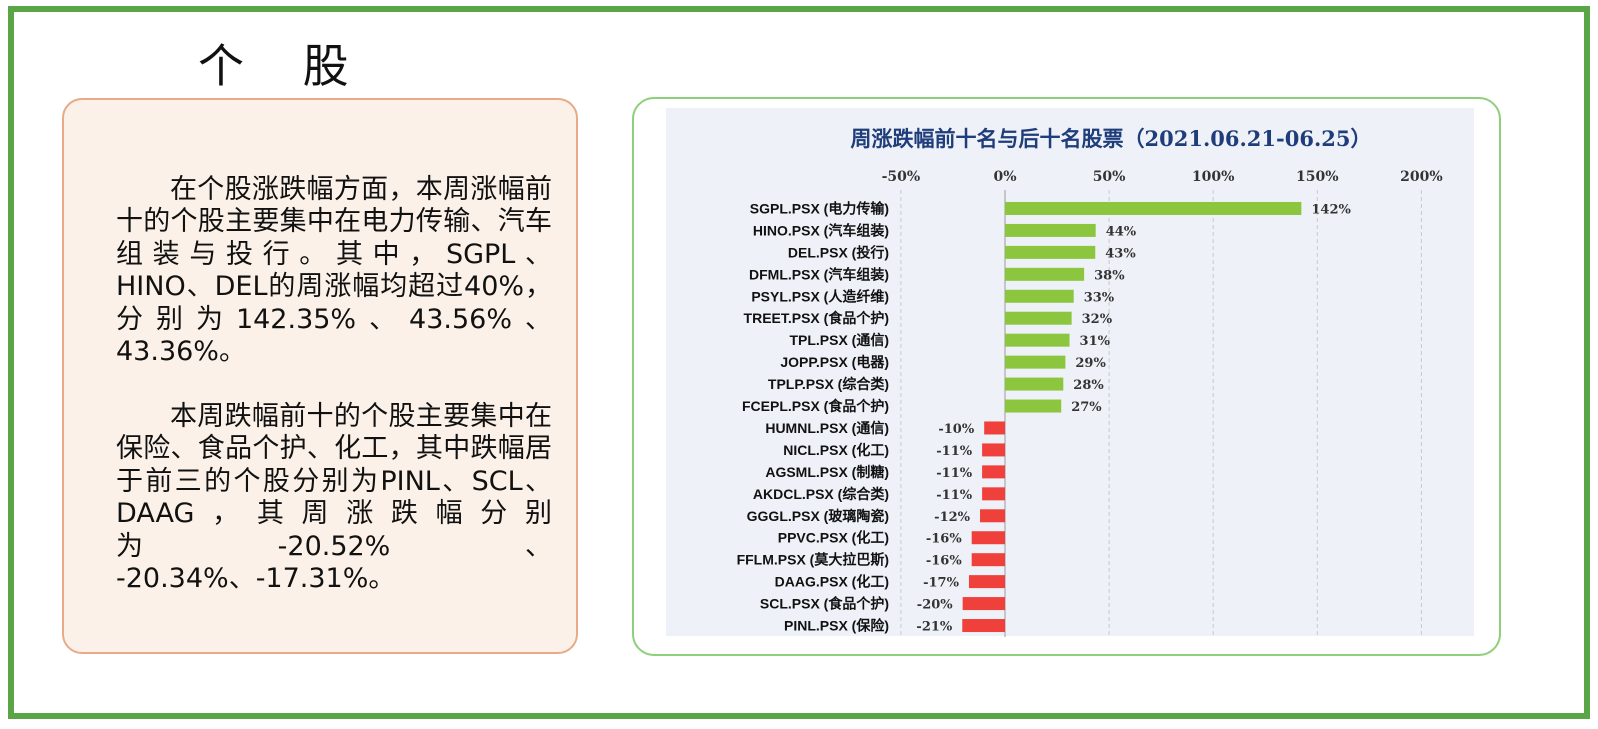  I want to click on category-label: FCEPL.PSX (食品个护), so click(815, 406).